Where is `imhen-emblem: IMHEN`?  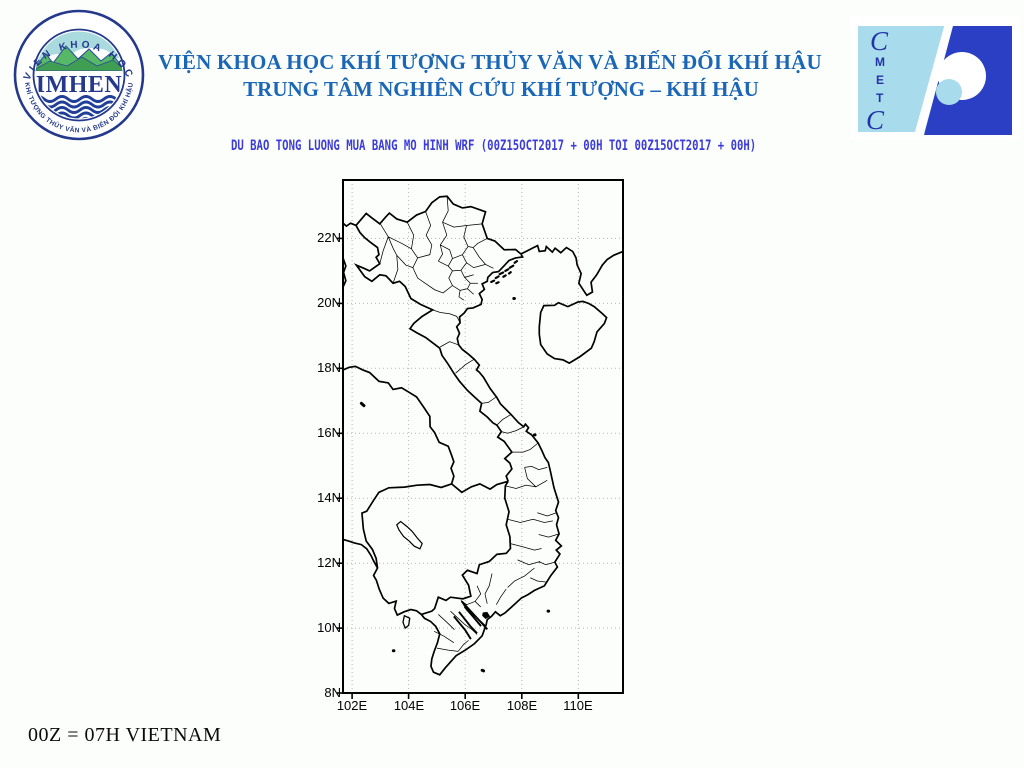
imhen-emblem: IMHEN is located at coordinates (79, 75).